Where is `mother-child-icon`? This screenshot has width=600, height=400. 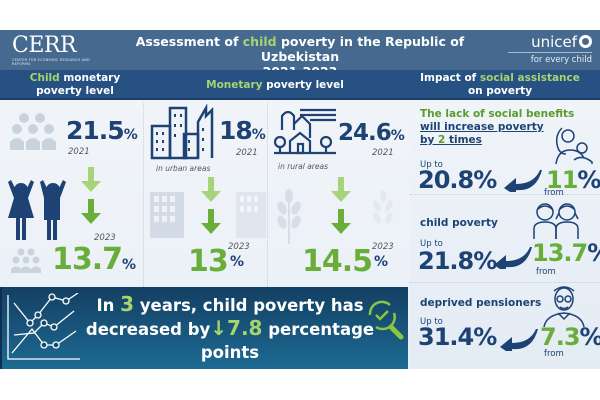 mother-child-icon is located at coordinates (574, 146).